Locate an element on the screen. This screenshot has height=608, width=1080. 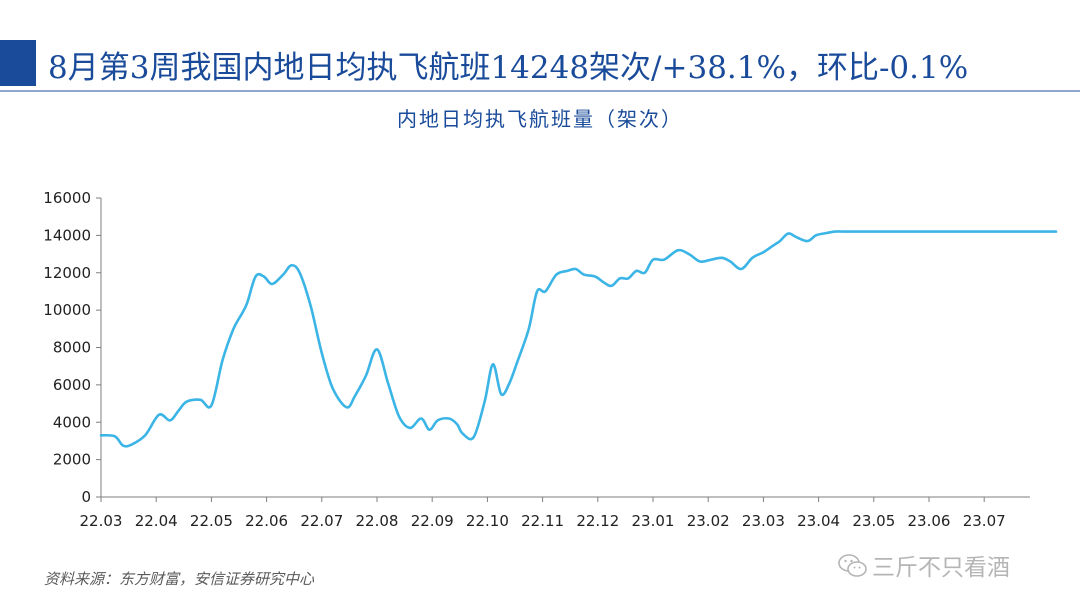
watermark-text: 三斤不只看酒 is located at coordinates (941, 568).